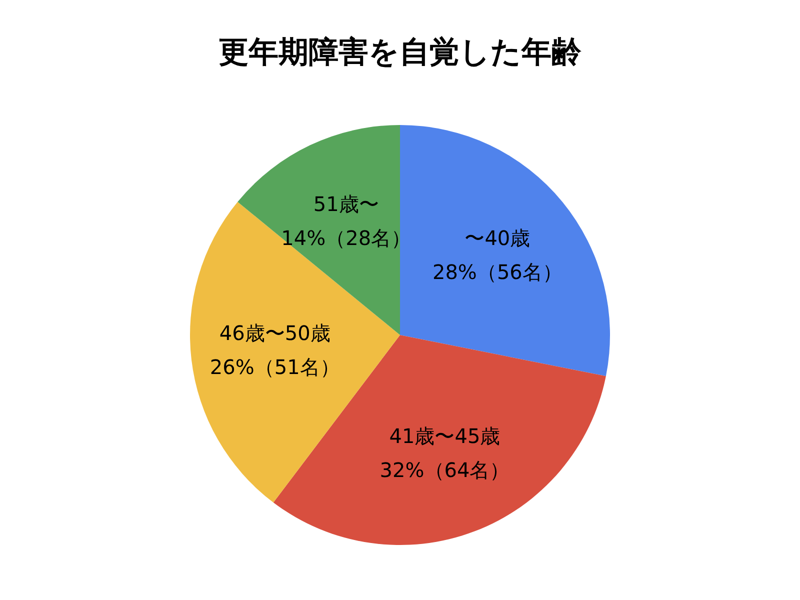 This screenshot has width=800, height=600. I want to click on slice-label: 41歳〜45歳, so click(444, 436).